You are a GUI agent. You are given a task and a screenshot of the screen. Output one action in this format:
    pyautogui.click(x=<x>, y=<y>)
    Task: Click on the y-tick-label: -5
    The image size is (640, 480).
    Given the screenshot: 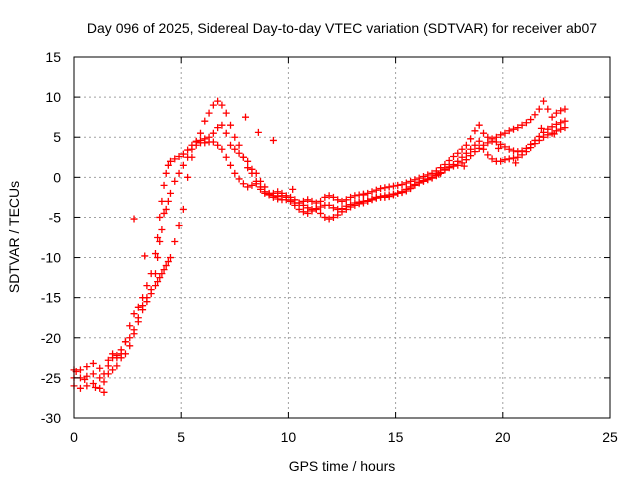 What is the action you would take?
    pyautogui.click(x=55, y=217)
    